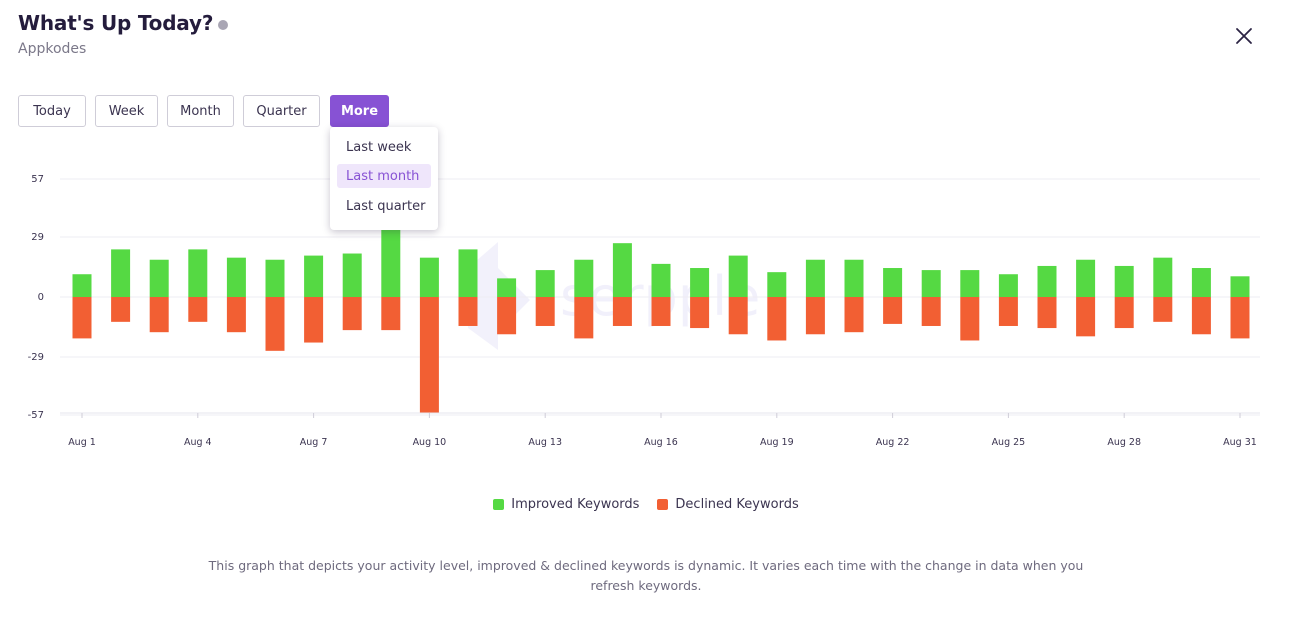 The image size is (1292, 627). I want to click on project-name: Appkodes, so click(52, 49).